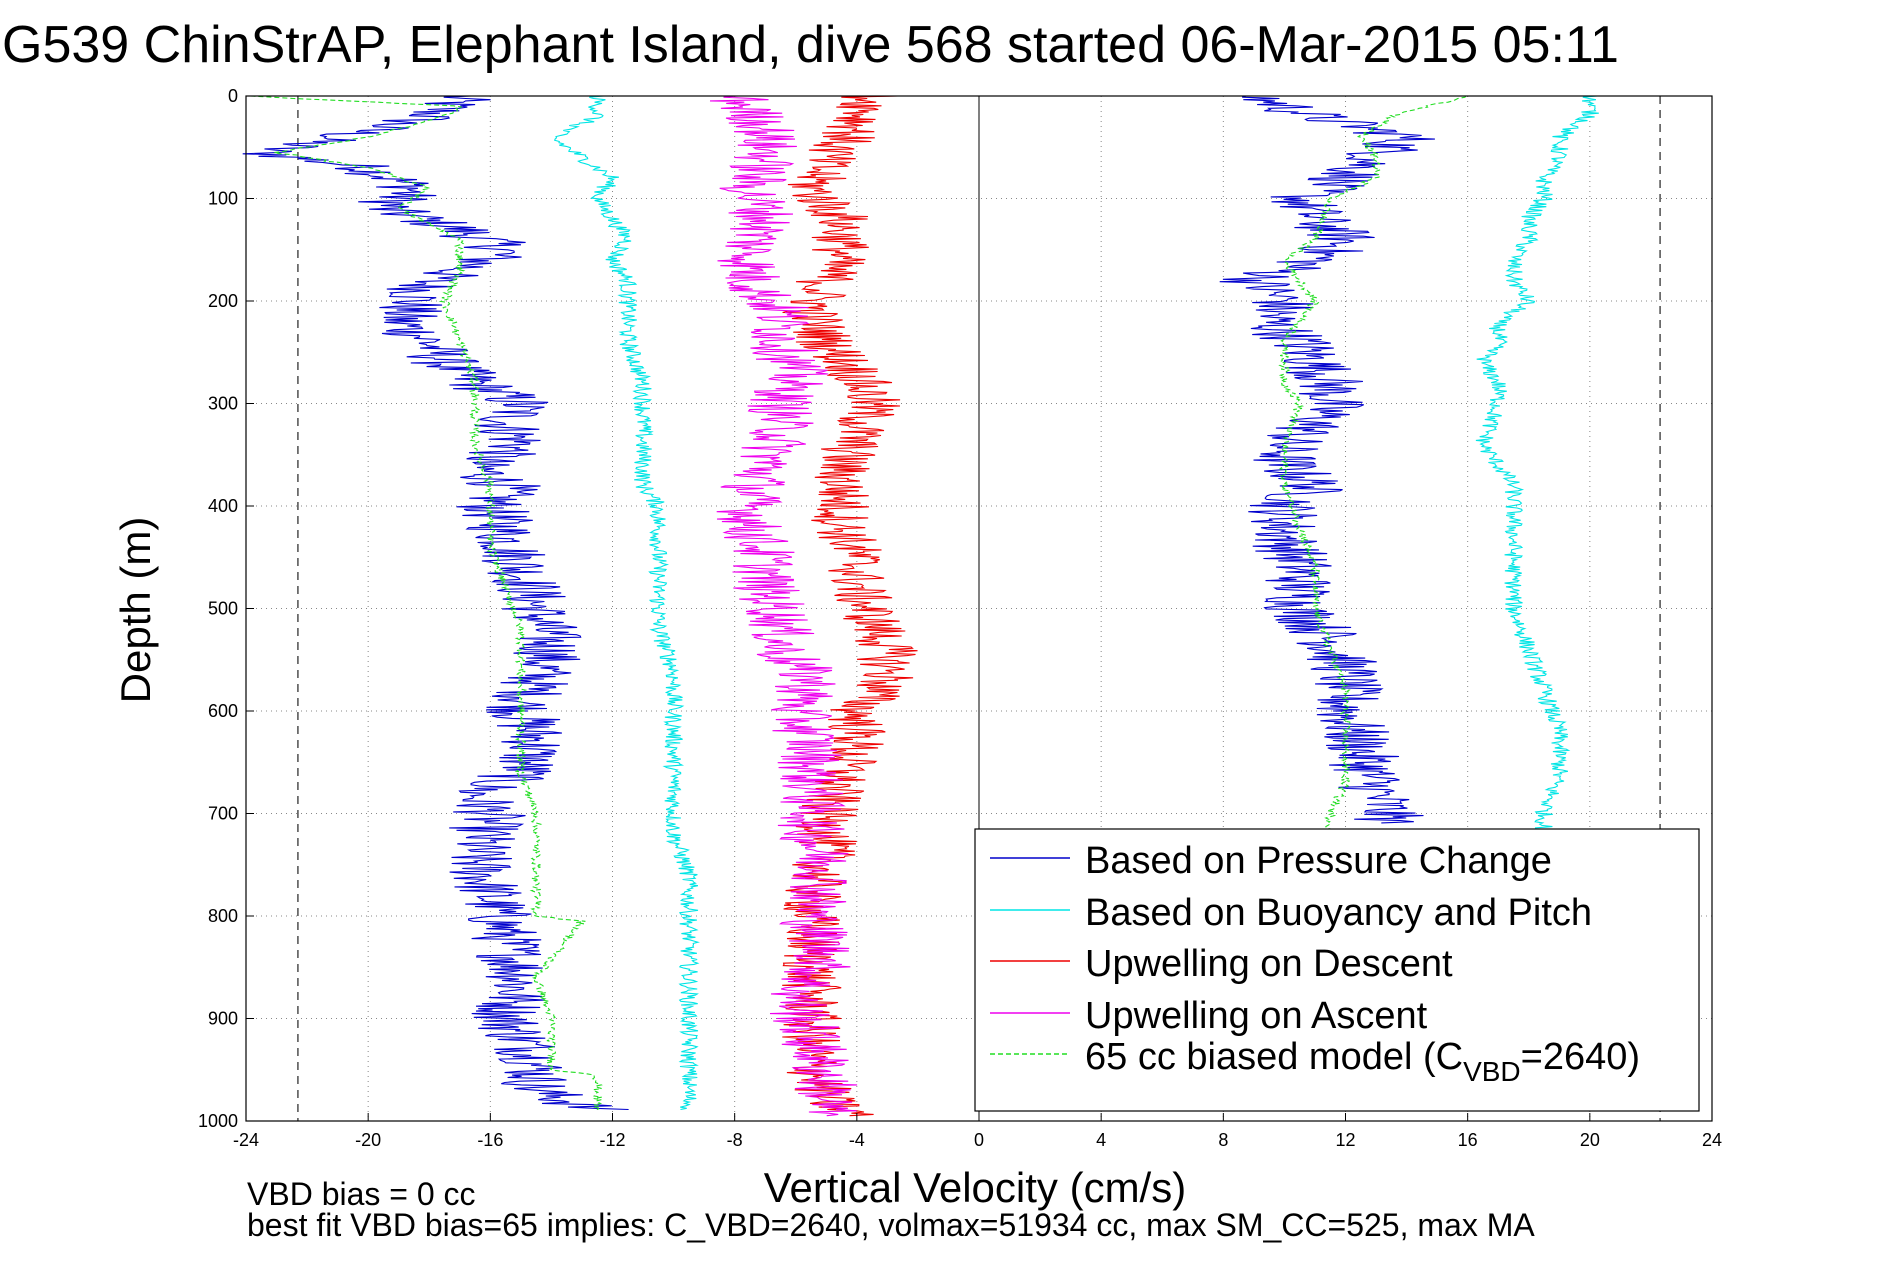 This screenshot has height=1262, width=1891. I want to click on y-tick-label: 1000, so click(218, 1121).